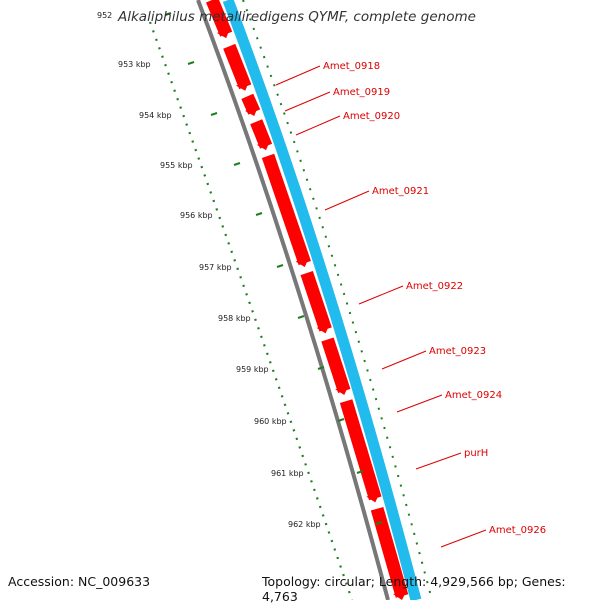 The width and height of the screenshot is (600, 604). I want to click on gene-label: Amet_0920, so click(371, 116).